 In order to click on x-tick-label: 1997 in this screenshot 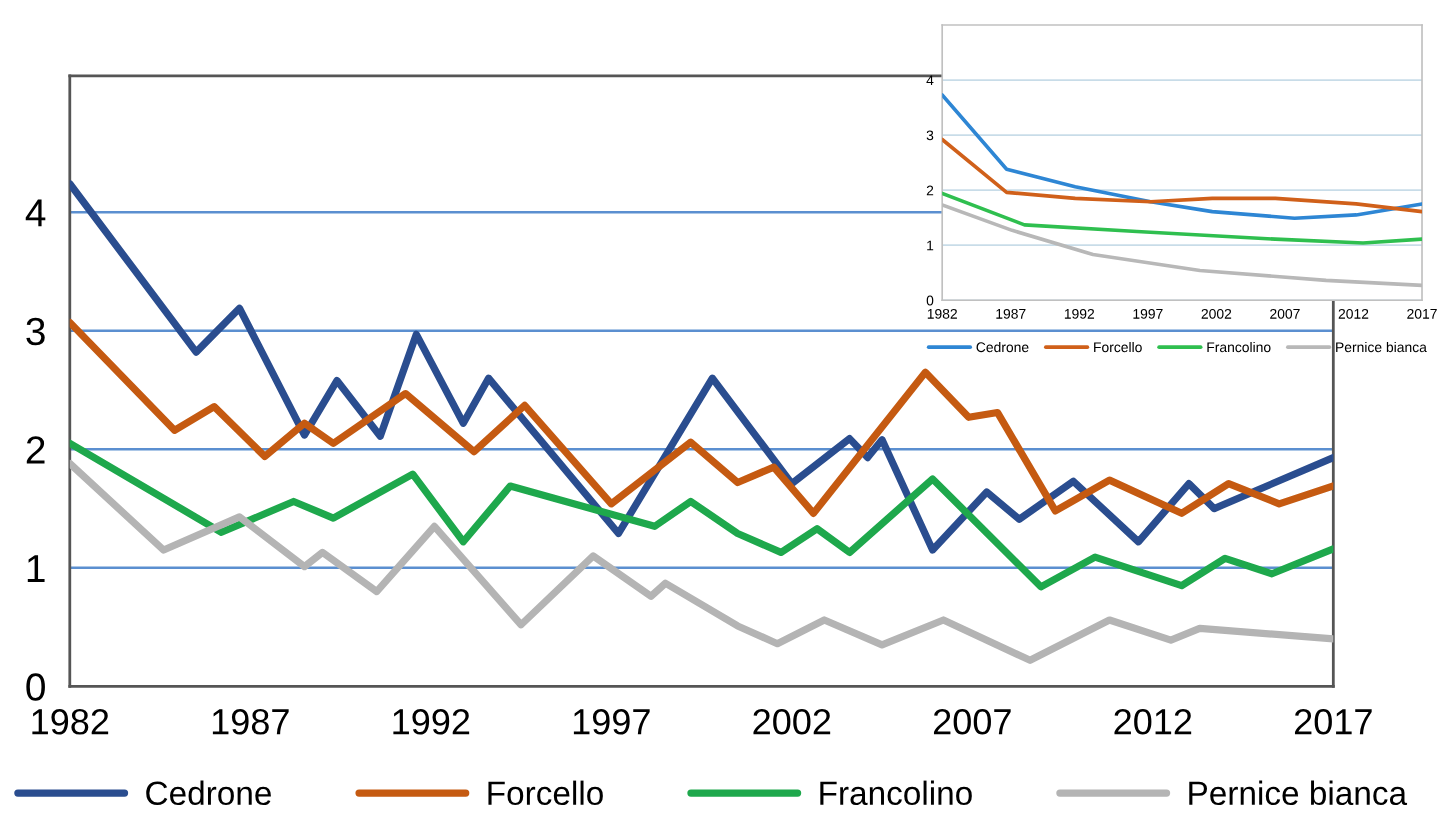, I will do `click(611, 722)`.